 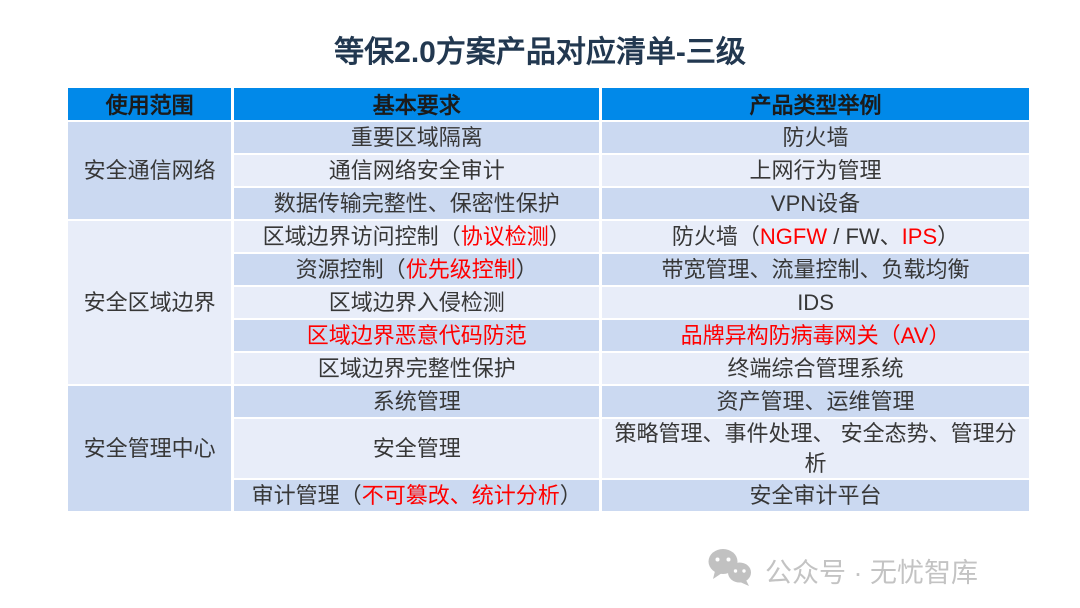 I want to click on watermark: 公众号 · 无忧智库, so click(x=841, y=570).